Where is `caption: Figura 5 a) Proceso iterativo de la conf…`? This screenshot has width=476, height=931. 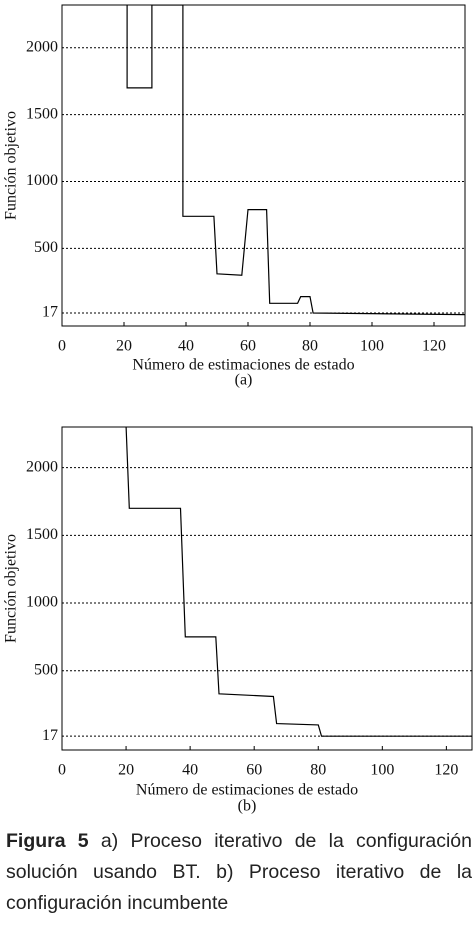 caption: Figura 5 a) Proceso iterativo de la conf… is located at coordinates (239, 872).